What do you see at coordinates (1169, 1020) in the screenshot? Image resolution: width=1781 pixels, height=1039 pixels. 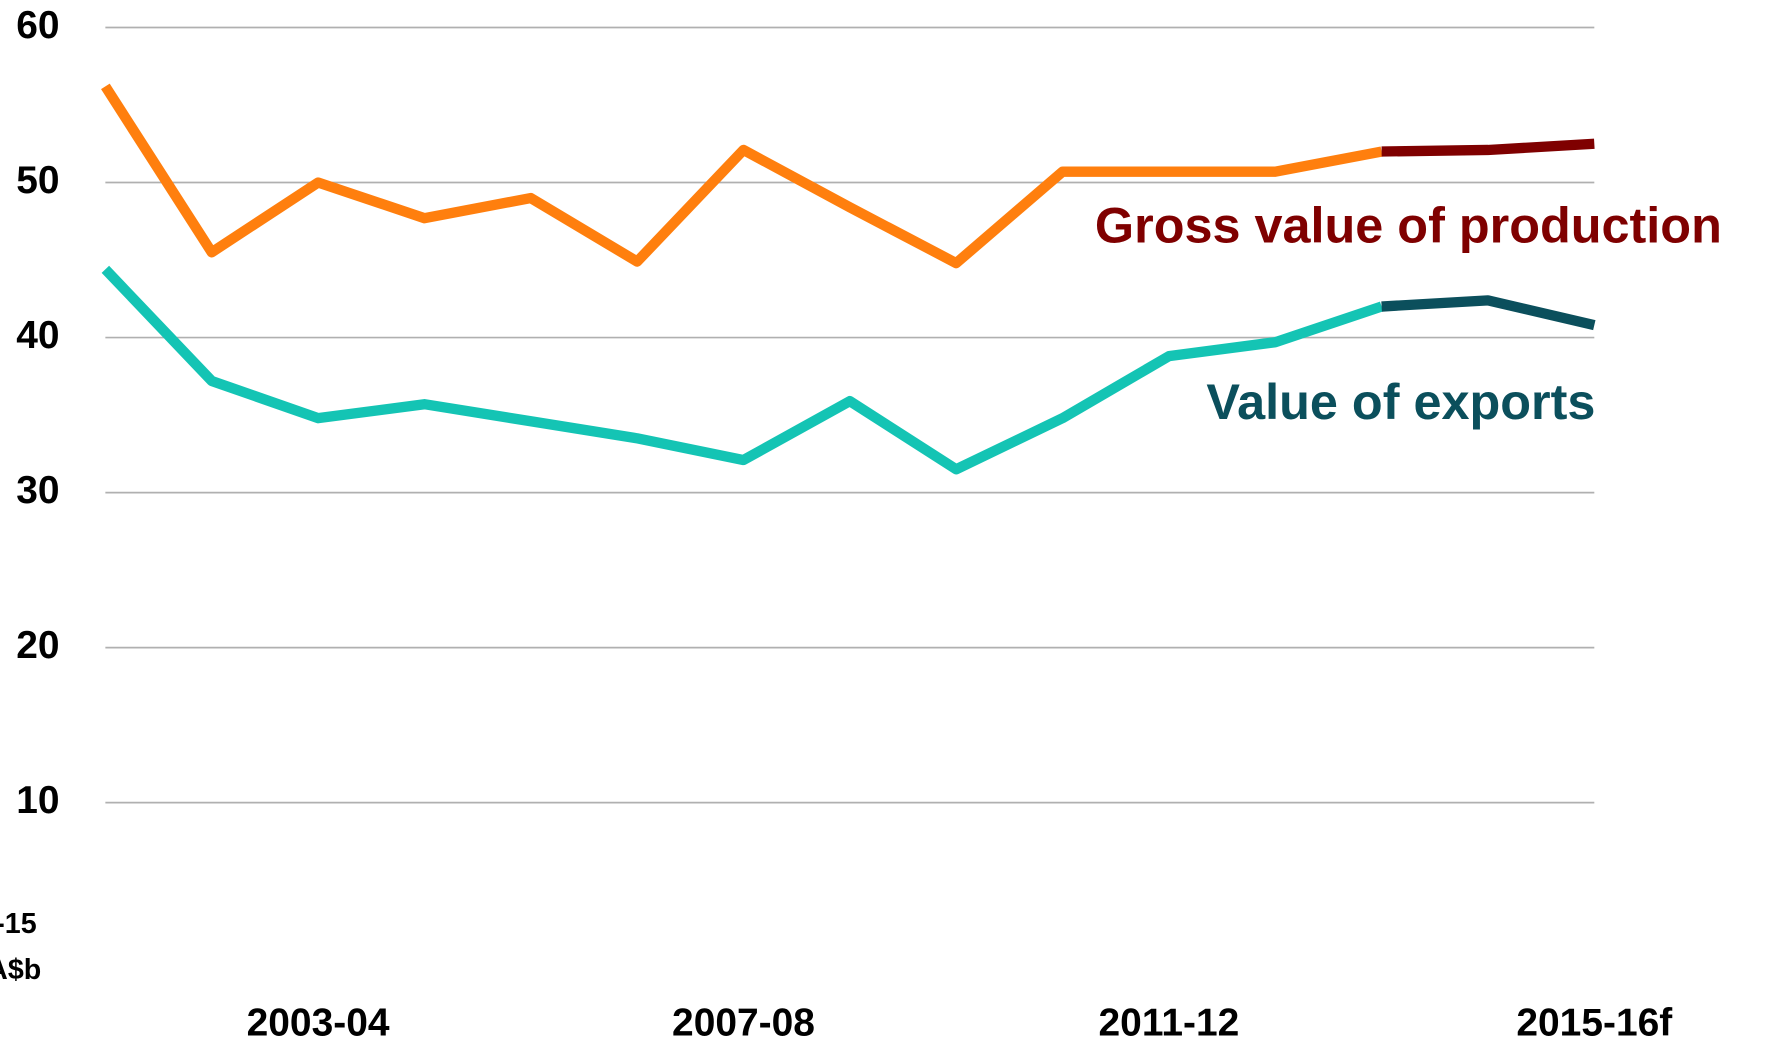 I see `x-tick-label: 2011-12` at bounding box center [1169, 1020].